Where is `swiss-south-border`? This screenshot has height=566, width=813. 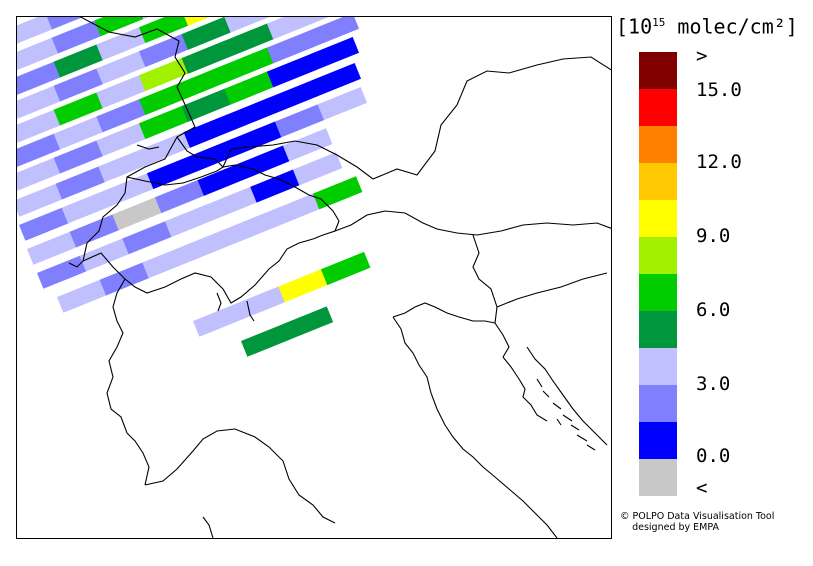
swiss-south-border is located at coordinates (211, 220).